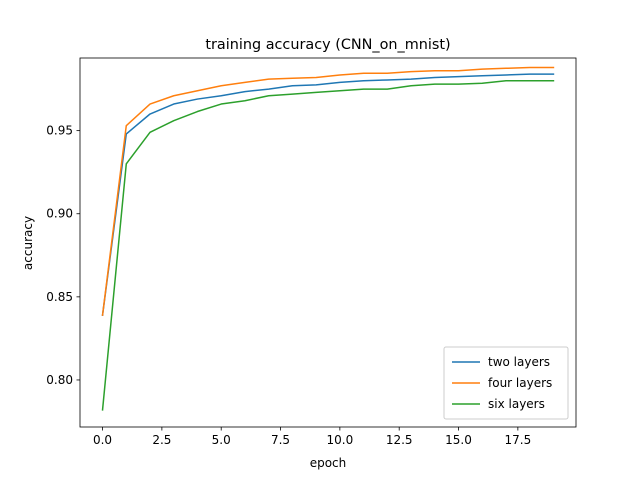 The height and width of the screenshot is (480, 640). Describe the element at coordinates (340, 440) in the screenshot. I see `x-tick-label: 10.0` at that location.